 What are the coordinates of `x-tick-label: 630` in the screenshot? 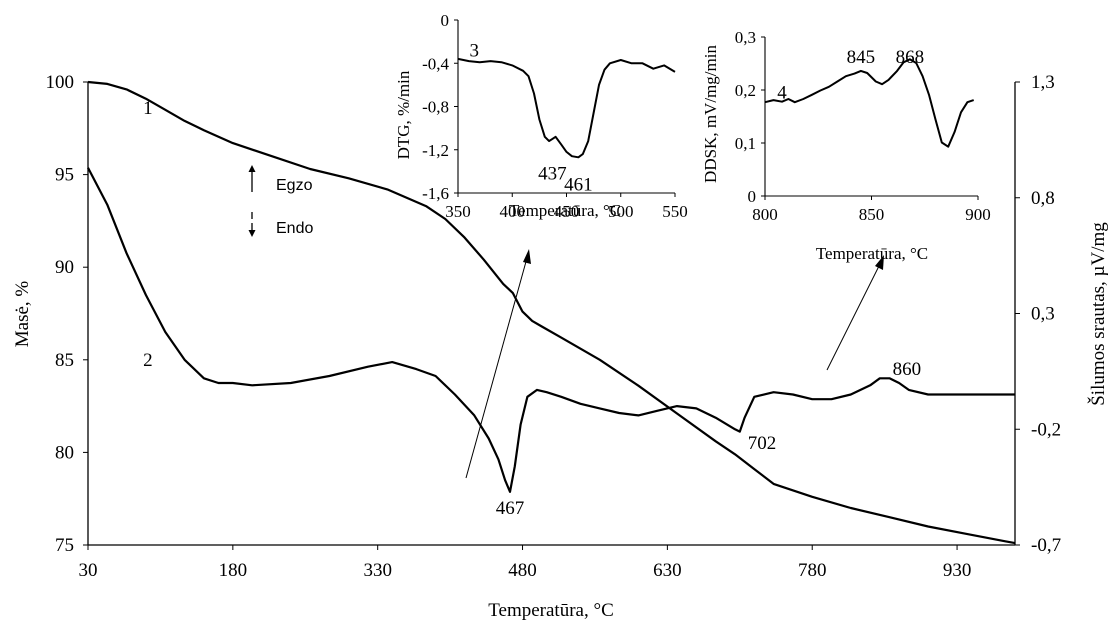 It's located at (667, 570).